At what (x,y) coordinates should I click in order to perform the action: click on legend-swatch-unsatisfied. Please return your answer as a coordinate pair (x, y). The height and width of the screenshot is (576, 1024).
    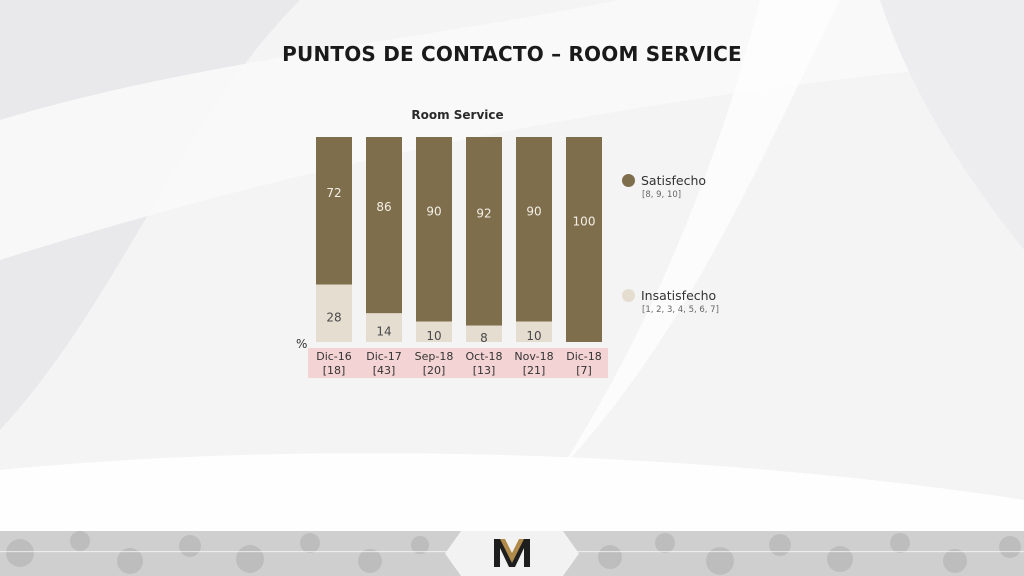
    Looking at the image, I should click on (628, 295).